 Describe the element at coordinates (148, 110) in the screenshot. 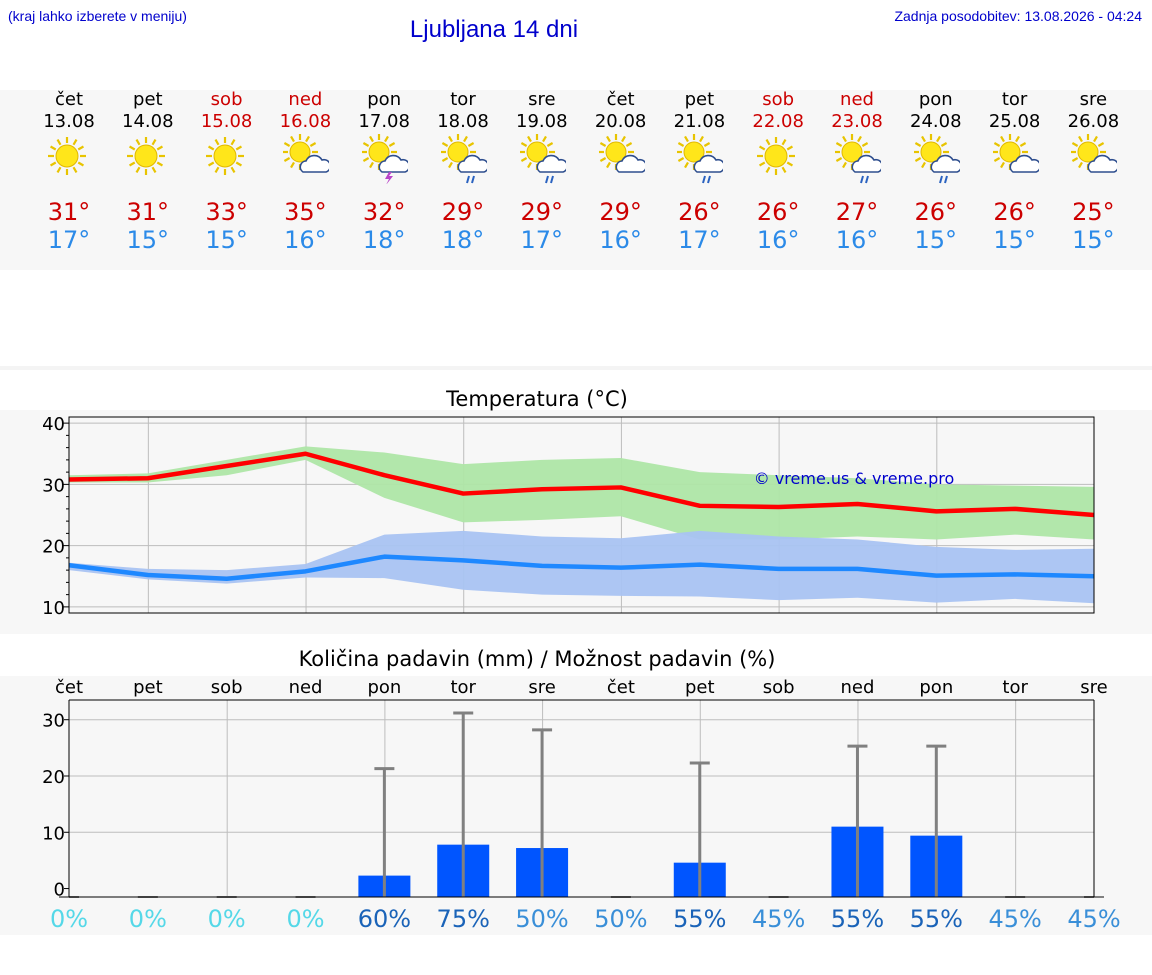

I see `day-column: pet 14.08` at that location.